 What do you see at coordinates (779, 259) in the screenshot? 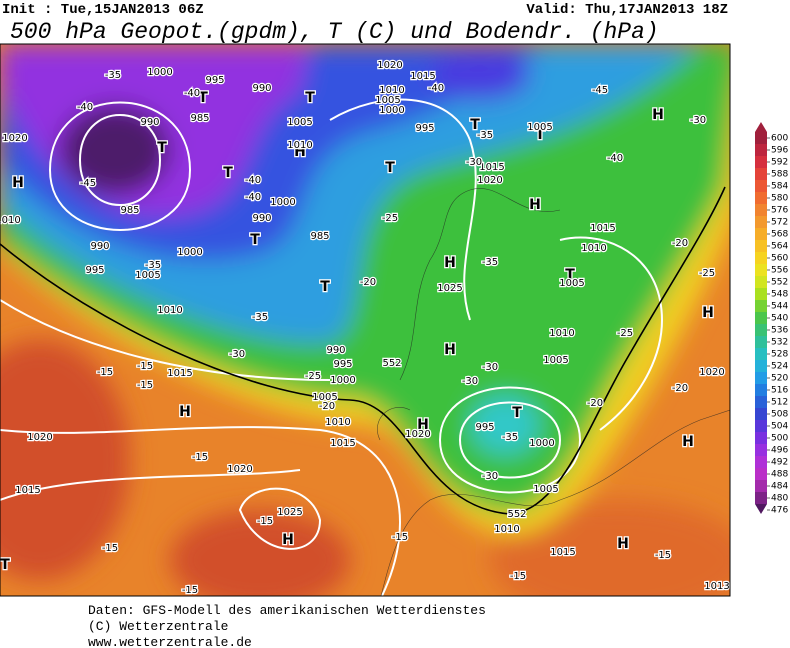
I see `colorbar-label: 560` at bounding box center [779, 259].